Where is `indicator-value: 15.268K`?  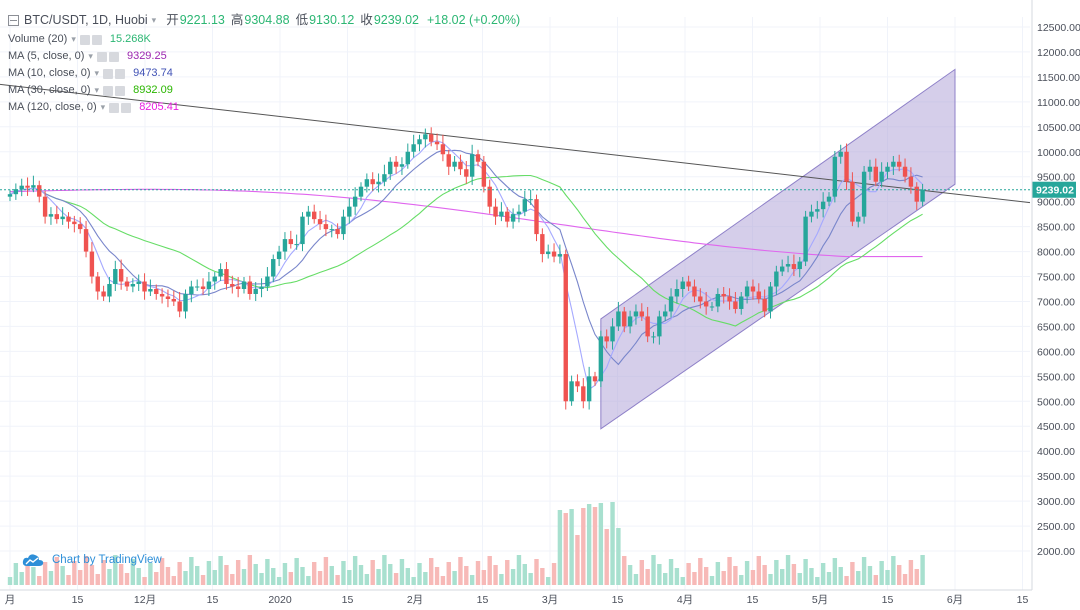
indicator-value: 15.268K is located at coordinates (130, 39).